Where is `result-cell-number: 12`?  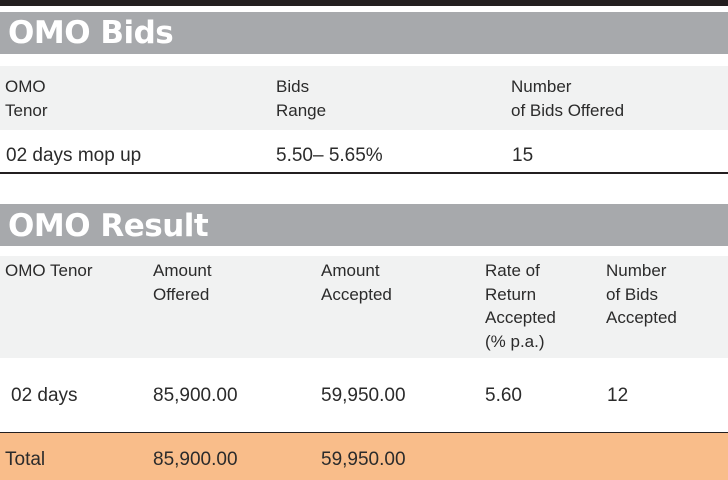 result-cell-number: 12 is located at coordinates (618, 395).